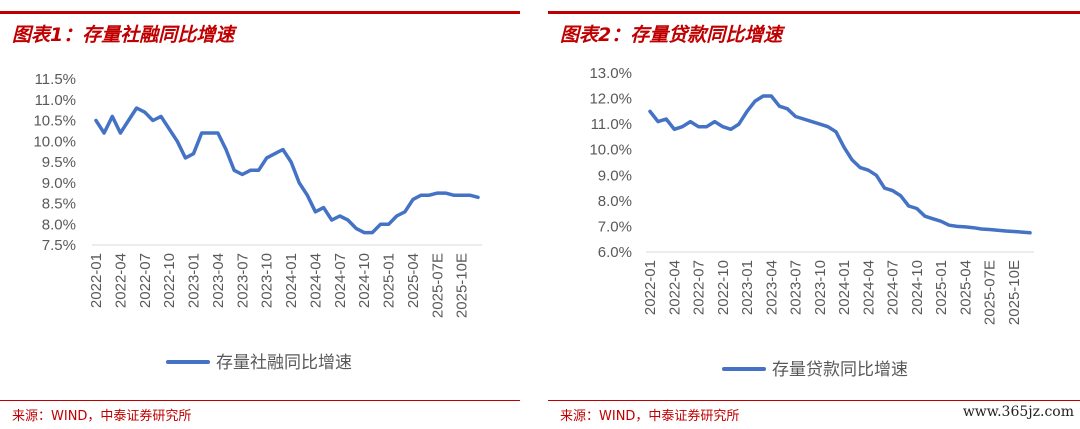 Image resolution: width=1080 pixels, height=429 pixels. I want to click on chart-title: 图表2：存量贷款同比增速, so click(671, 35).